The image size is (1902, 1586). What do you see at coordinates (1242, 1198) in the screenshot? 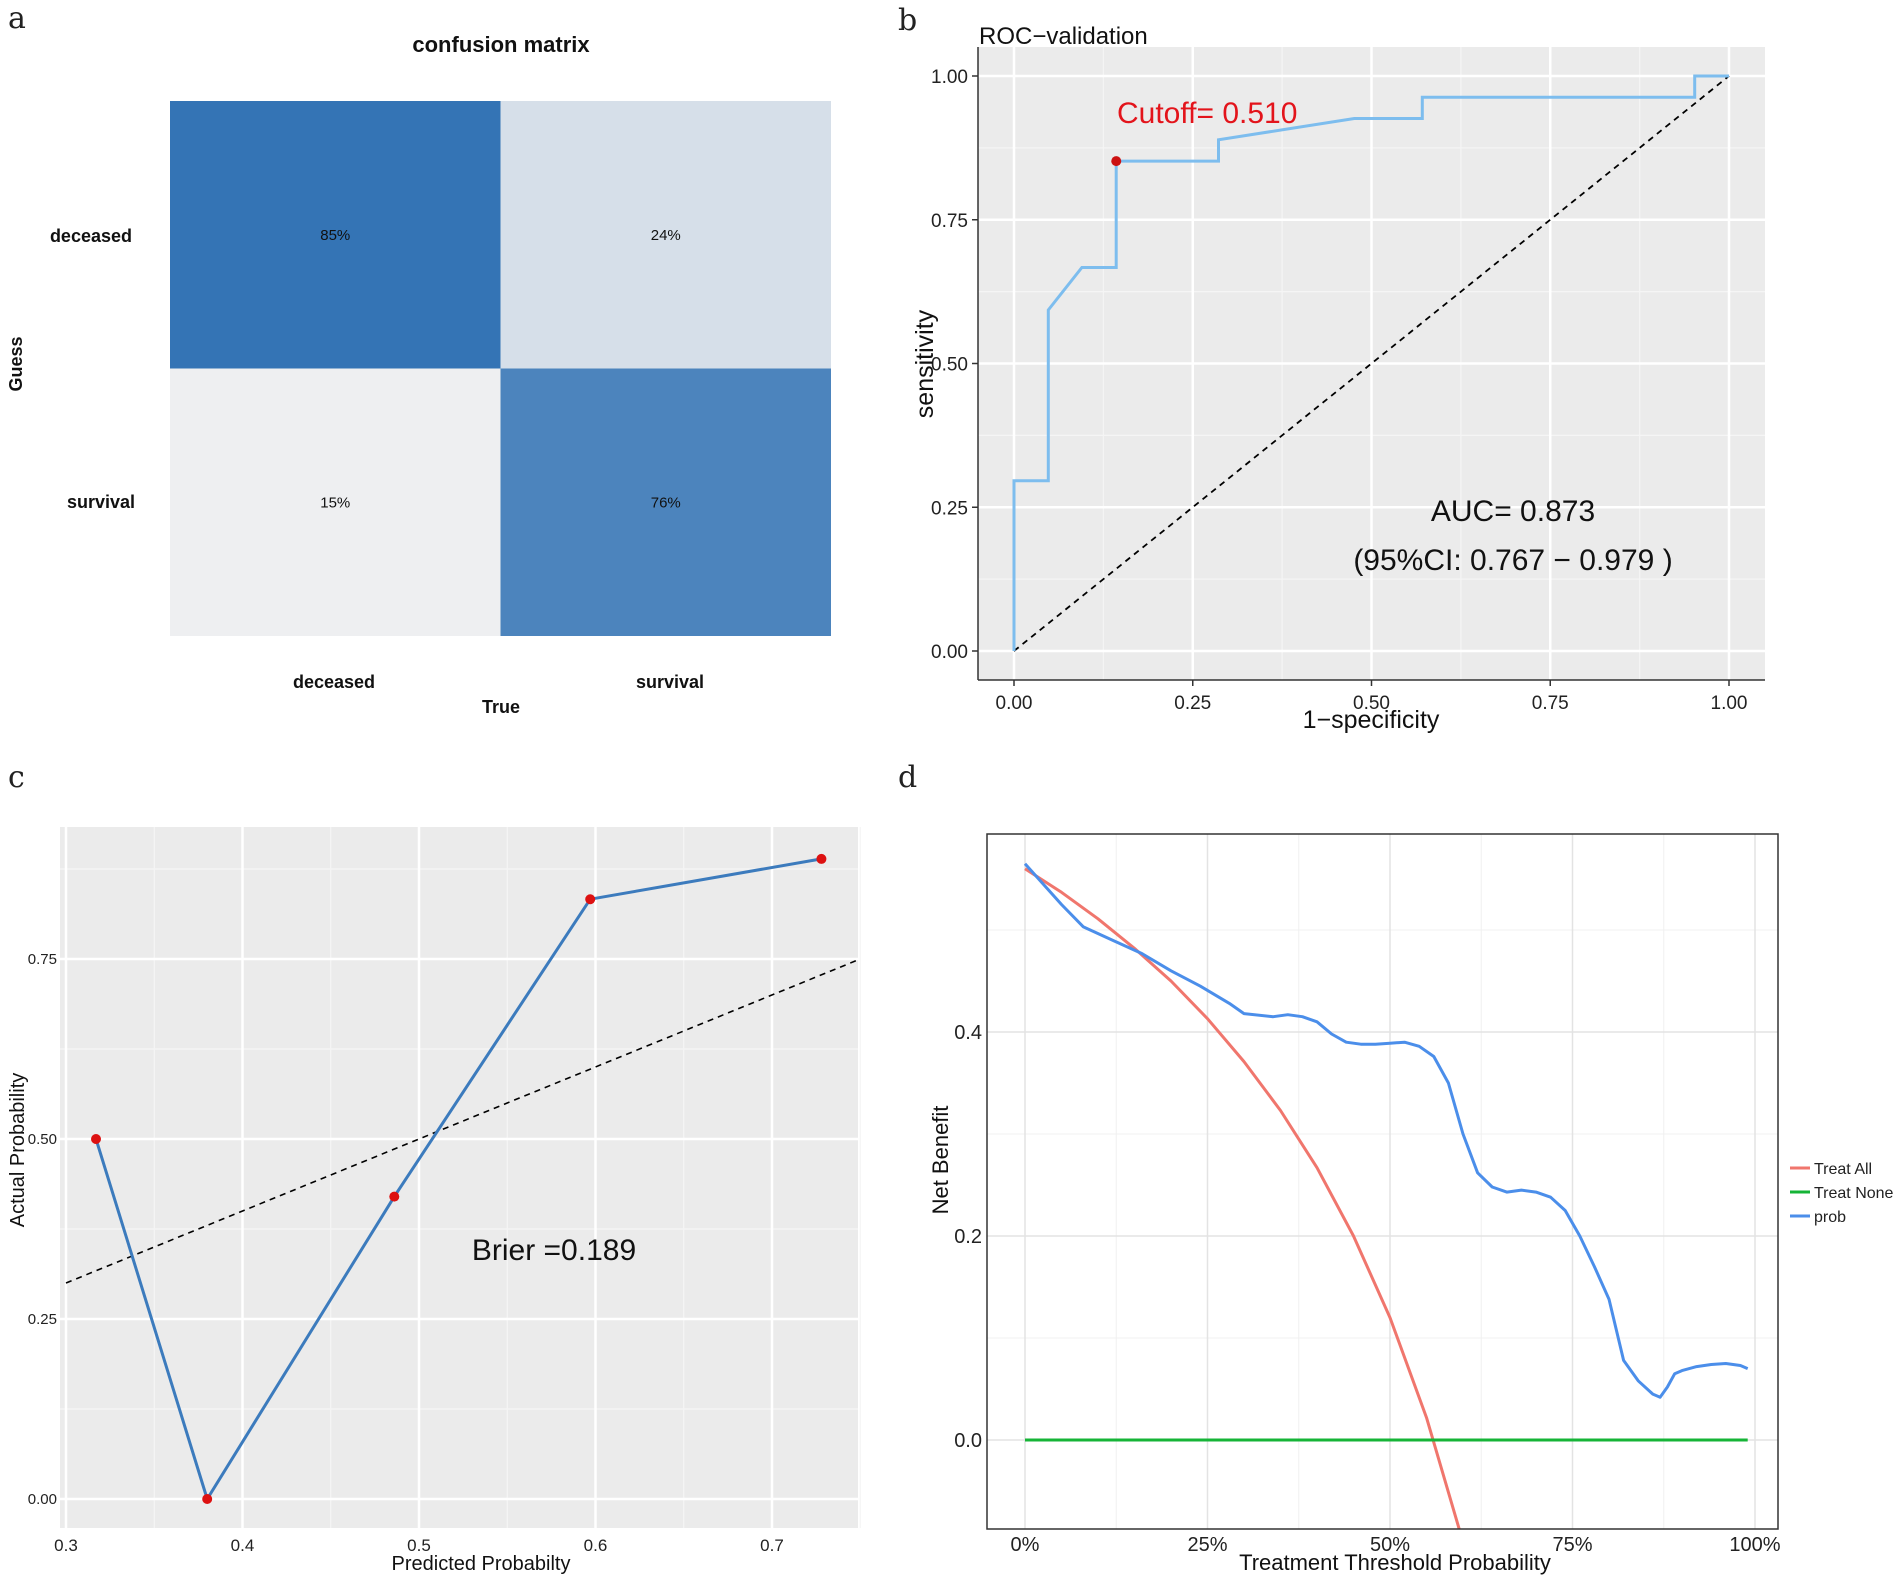
I see `dca-treat-all-line` at bounding box center [1242, 1198].